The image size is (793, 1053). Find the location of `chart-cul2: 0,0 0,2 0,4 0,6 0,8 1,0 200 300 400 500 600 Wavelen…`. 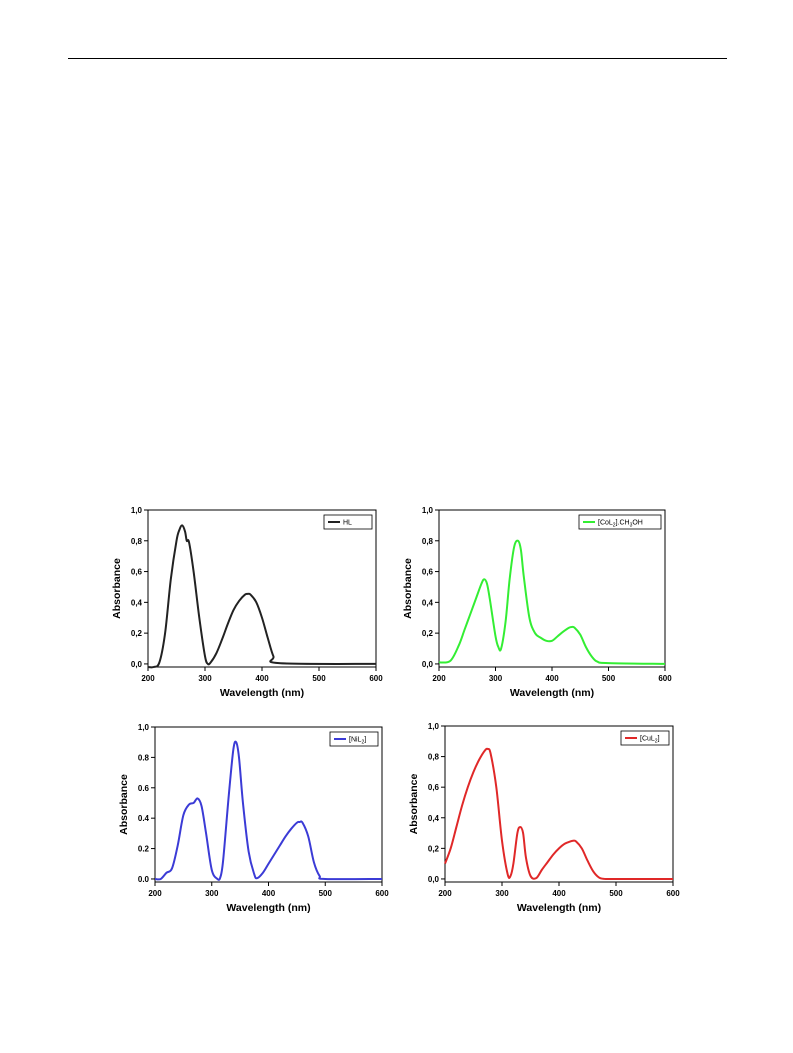

chart-cul2: 0,0 0,2 0,4 0,6 0,8 1,0 200 300 400 500 600 Wavelen… is located at coordinates (544, 818).